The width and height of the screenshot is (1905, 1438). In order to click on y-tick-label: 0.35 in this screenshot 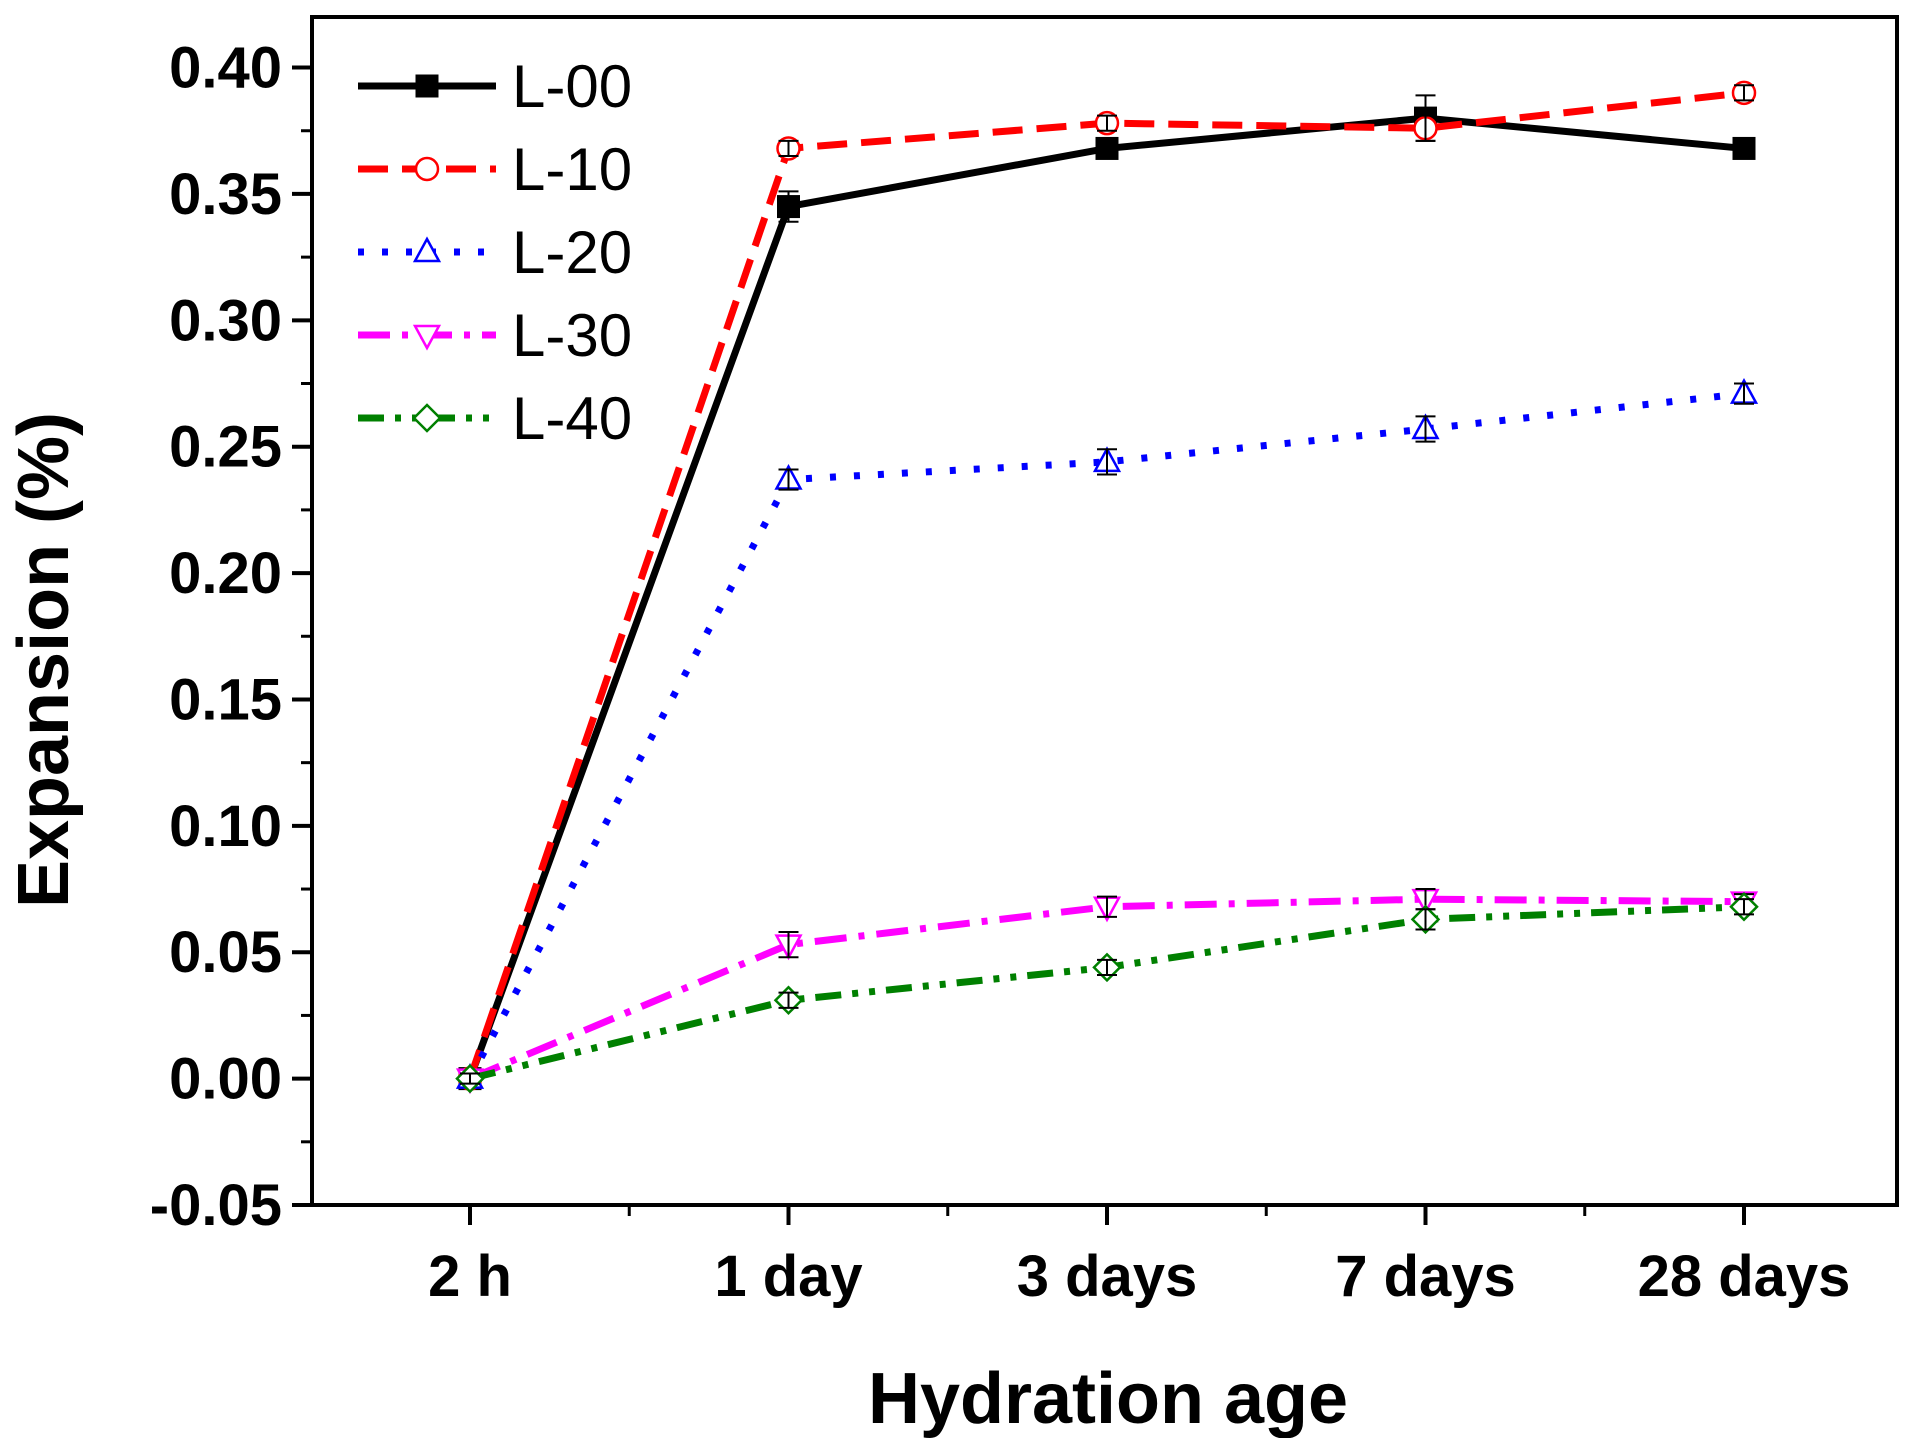, I will do `click(225, 194)`.